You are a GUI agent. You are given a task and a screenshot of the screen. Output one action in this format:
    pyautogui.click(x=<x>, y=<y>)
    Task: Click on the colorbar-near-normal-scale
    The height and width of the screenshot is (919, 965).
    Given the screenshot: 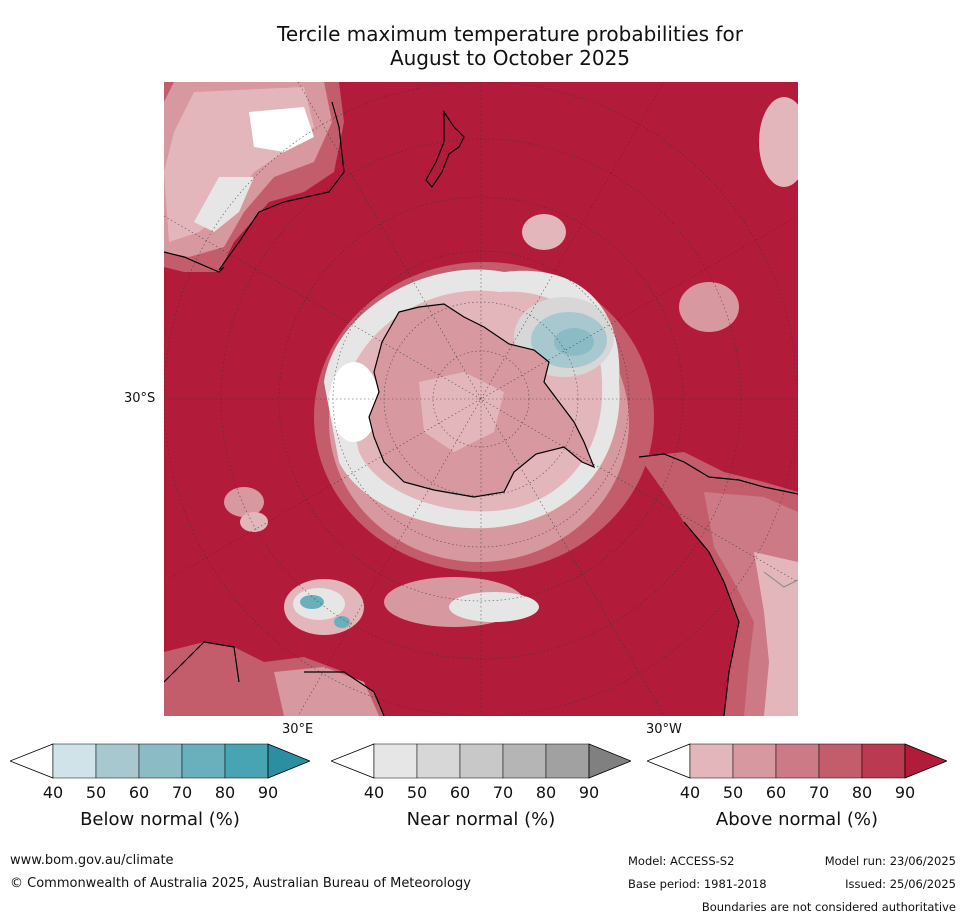 What is the action you would take?
    pyautogui.click(x=481, y=761)
    